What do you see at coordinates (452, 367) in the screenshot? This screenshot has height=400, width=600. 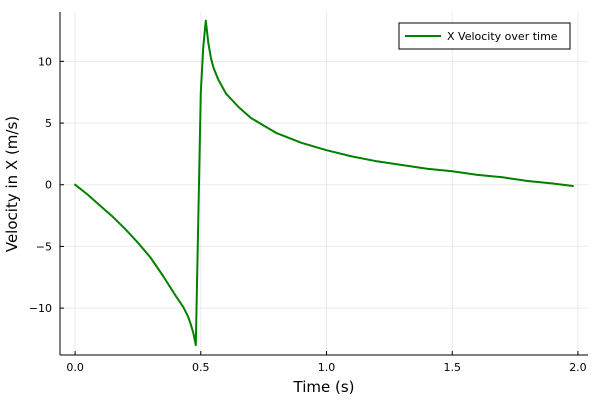 I see `x-tick-label: 1.5` at bounding box center [452, 367].